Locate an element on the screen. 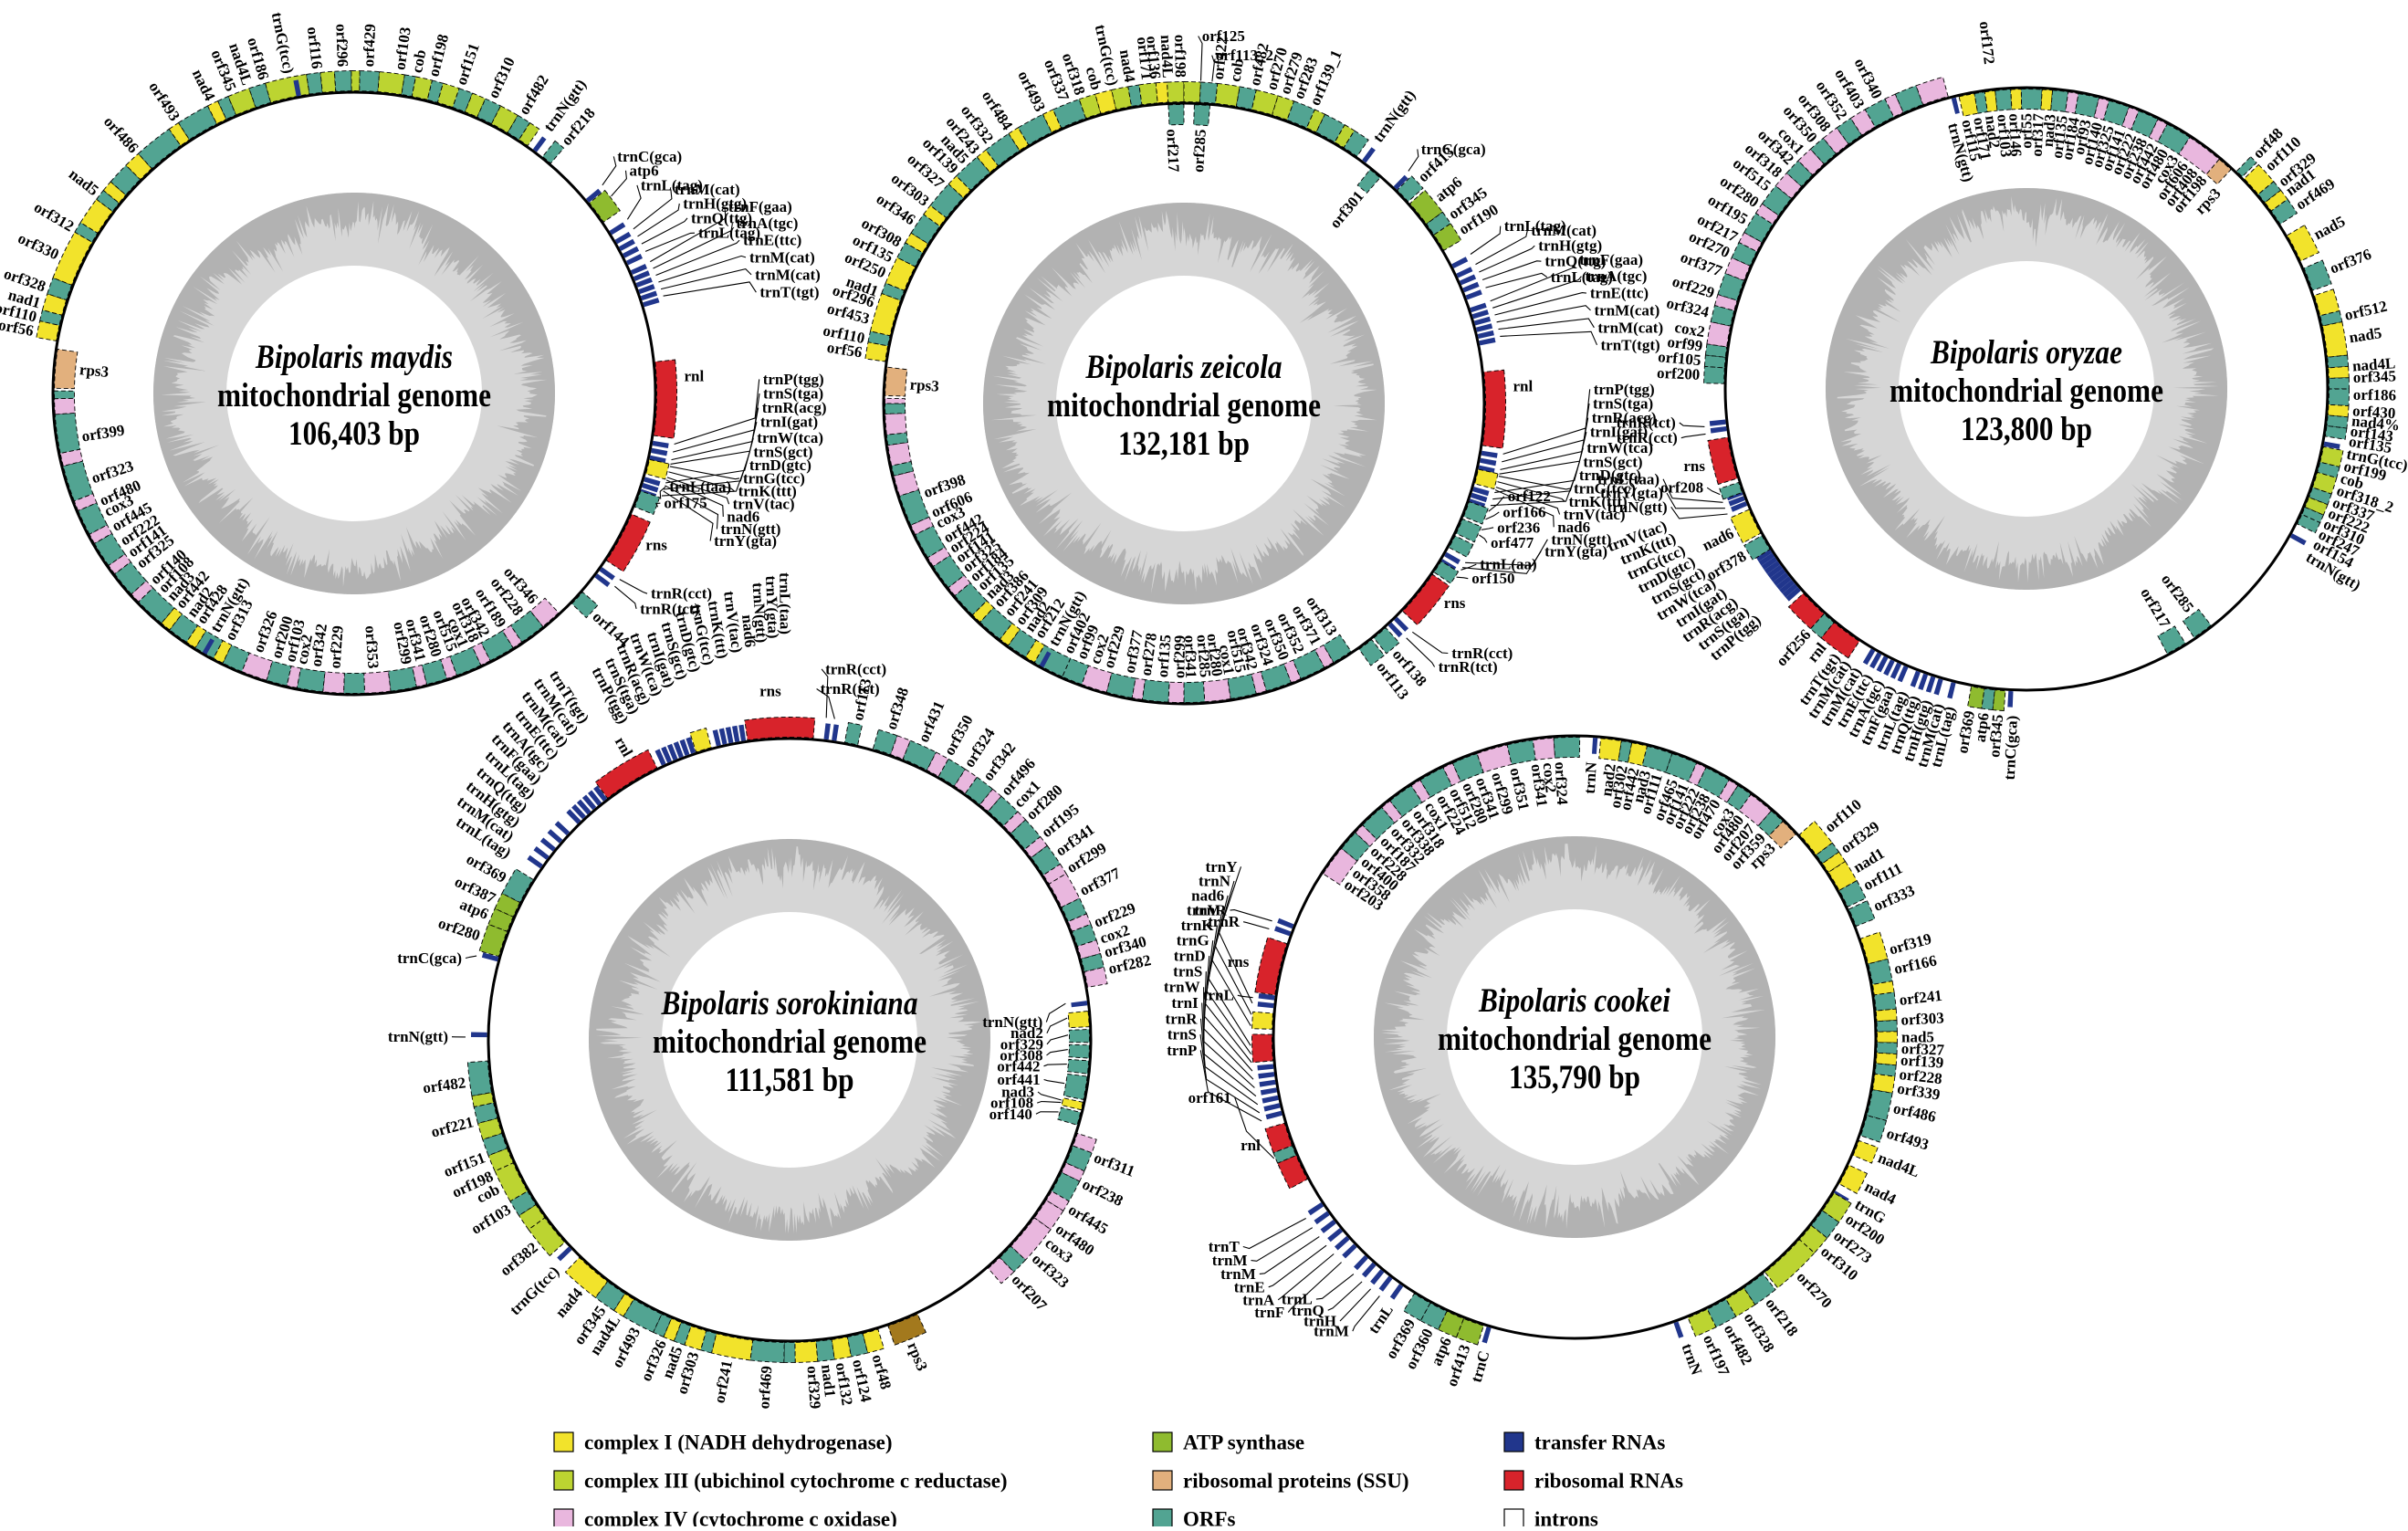  svg-text: orf99 is located at coordinates (1684, 344).